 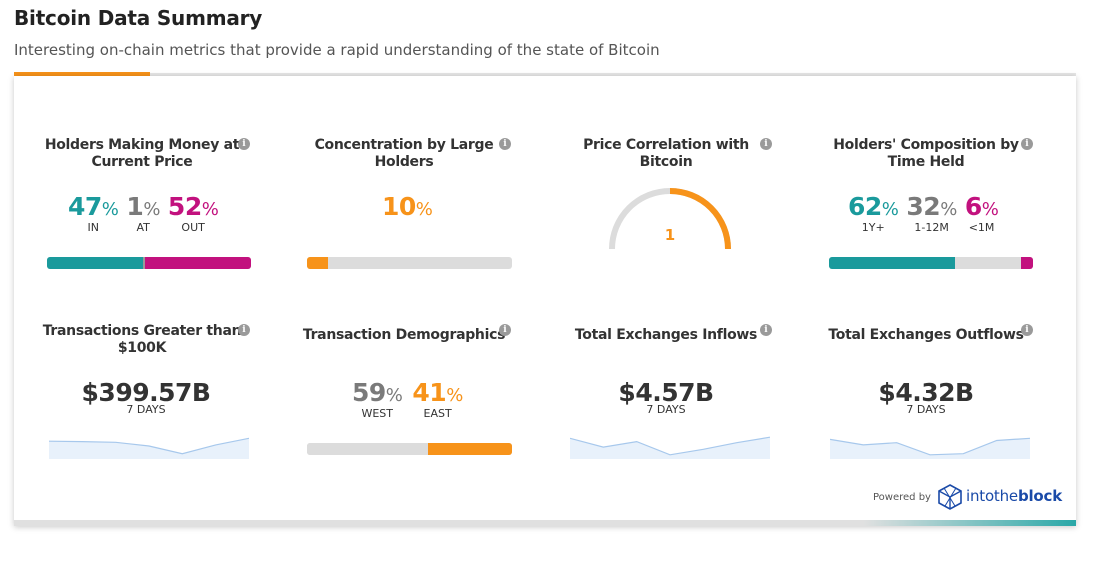 I want to click on tab-active-indicator, so click(x=82, y=74).